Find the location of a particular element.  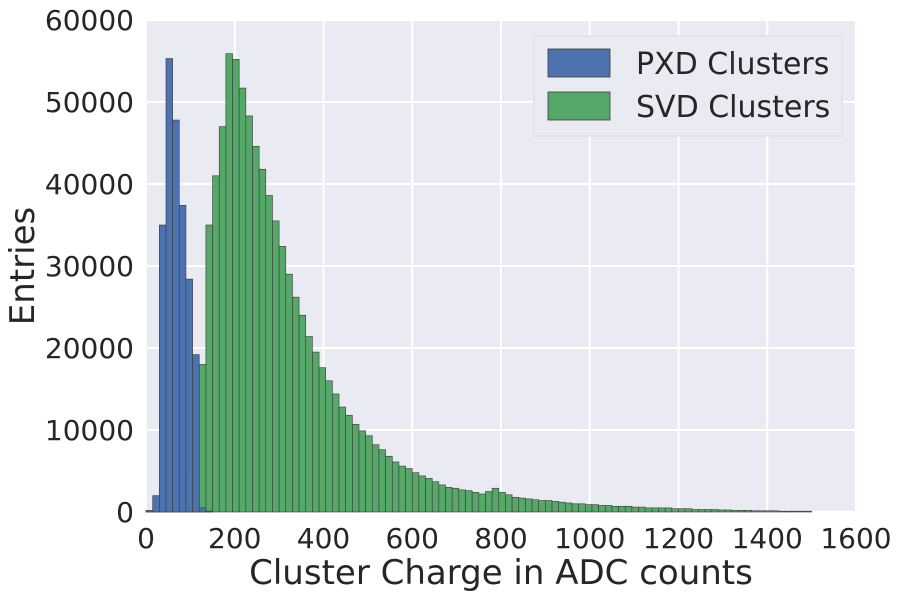

pxd-bars is located at coordinates (179, 285).